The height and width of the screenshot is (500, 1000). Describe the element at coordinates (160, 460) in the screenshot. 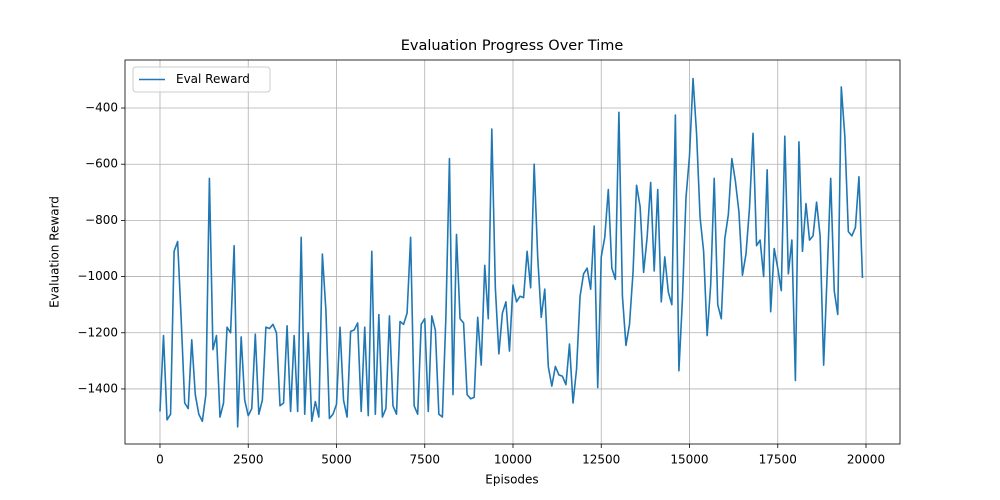

I see `x-tick-label: 0` at that location.